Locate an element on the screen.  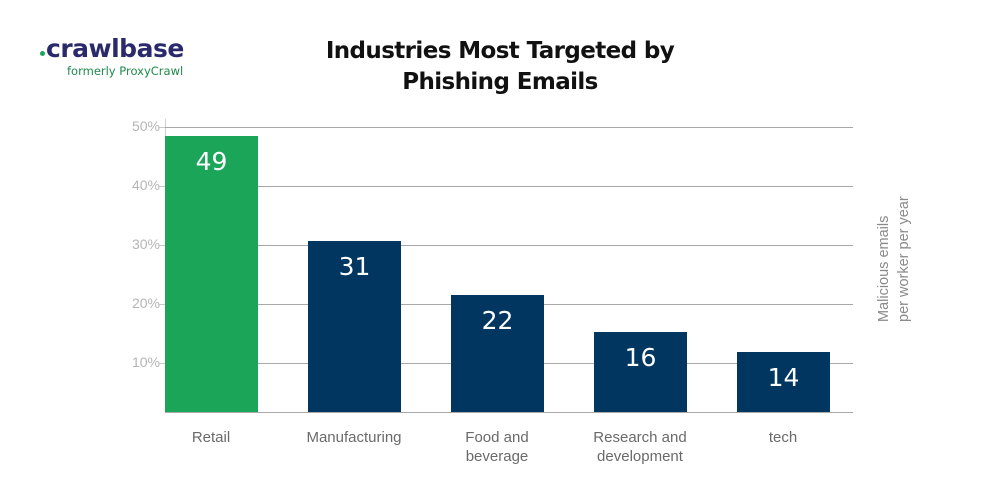
logo-brand-text: crawlbase is located at coordinates (115, 48).